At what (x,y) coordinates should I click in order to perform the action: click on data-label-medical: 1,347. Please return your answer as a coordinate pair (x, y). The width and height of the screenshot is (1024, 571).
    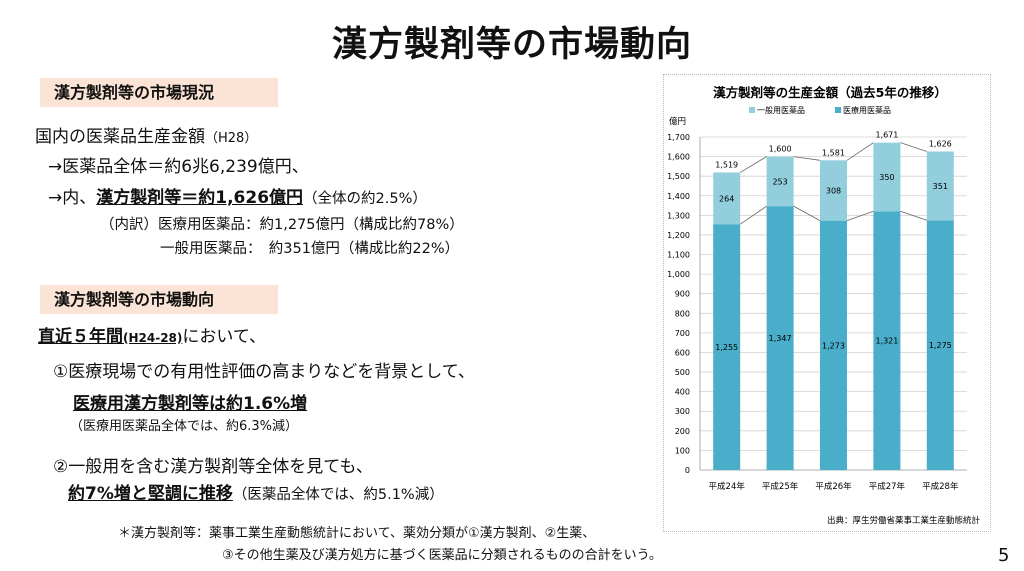
    Looking at the image, I should click on (780, 338).